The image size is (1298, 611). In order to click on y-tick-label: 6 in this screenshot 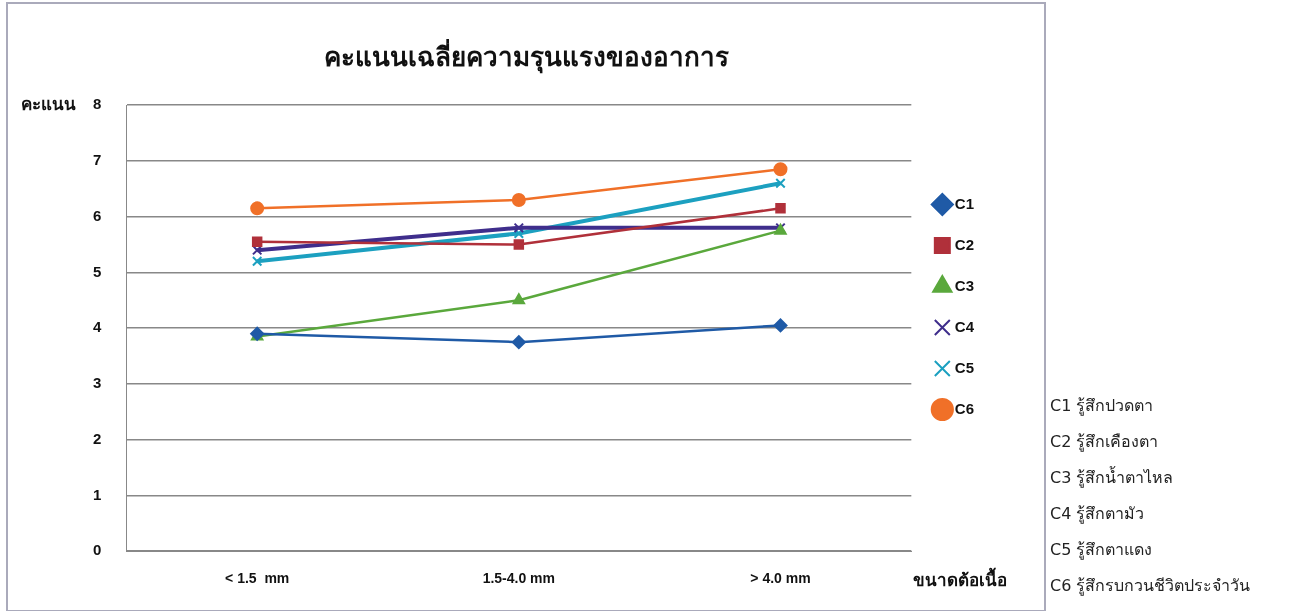, I will do `click(97, 215)`.